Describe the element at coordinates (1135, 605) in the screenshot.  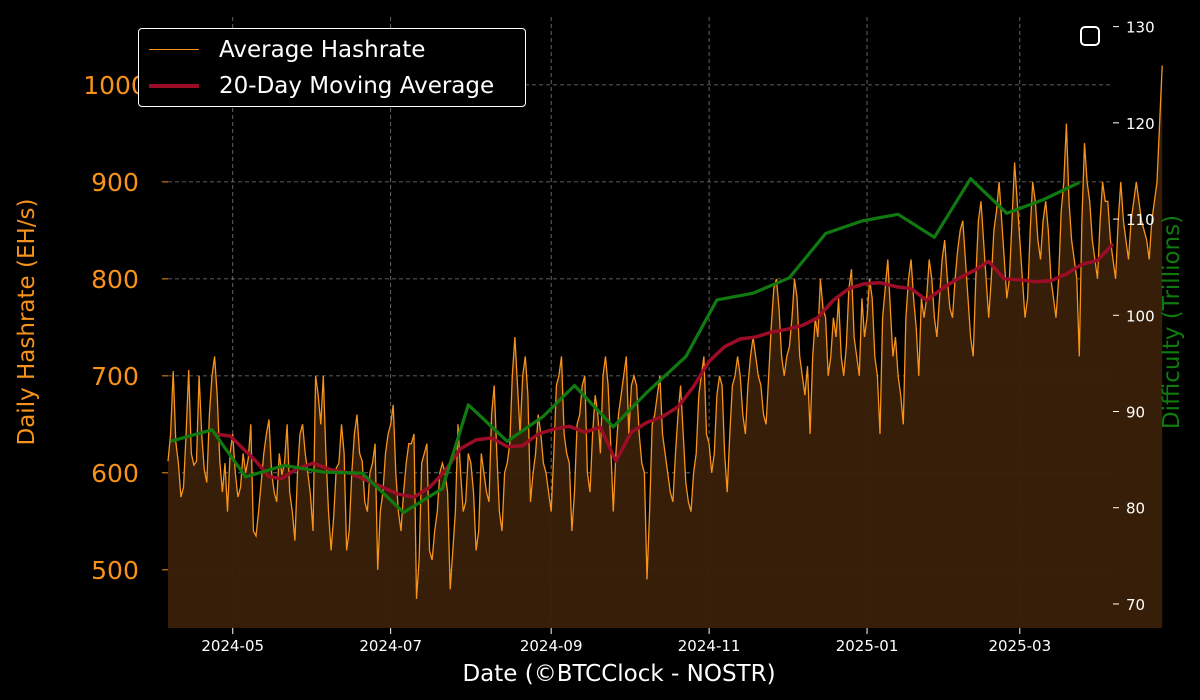
I see `y2-tick-label: 70` at that location.